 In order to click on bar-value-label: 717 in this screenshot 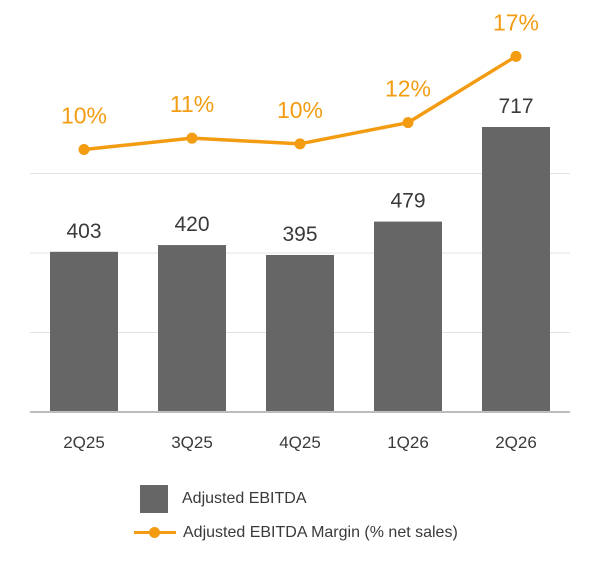, I will do `click(515, 106)`.